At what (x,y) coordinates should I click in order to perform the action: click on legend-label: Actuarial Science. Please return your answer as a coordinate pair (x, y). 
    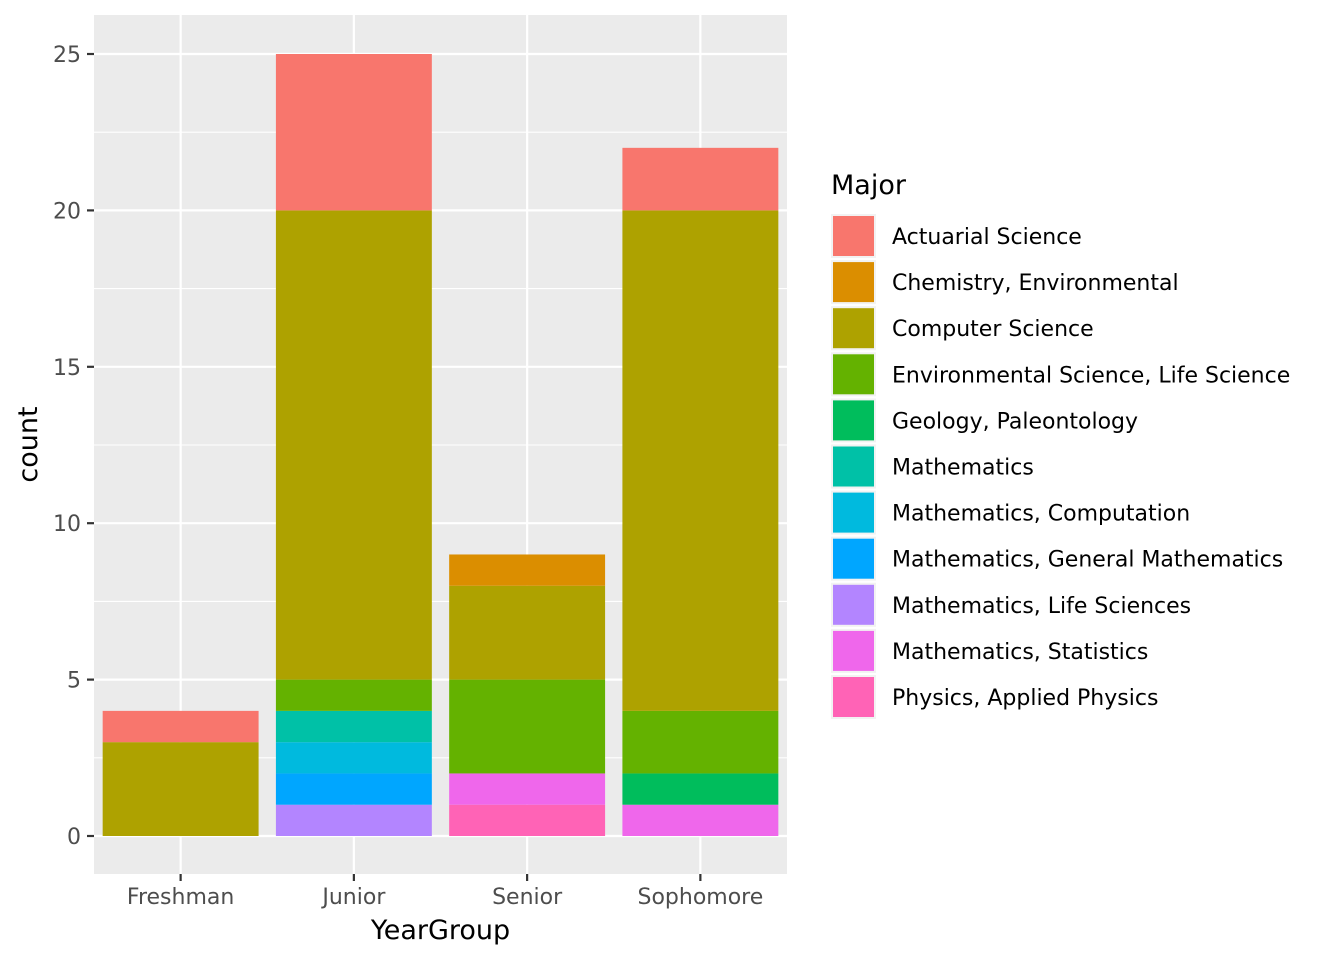
    Looking at the image, I should click on (987, 237).